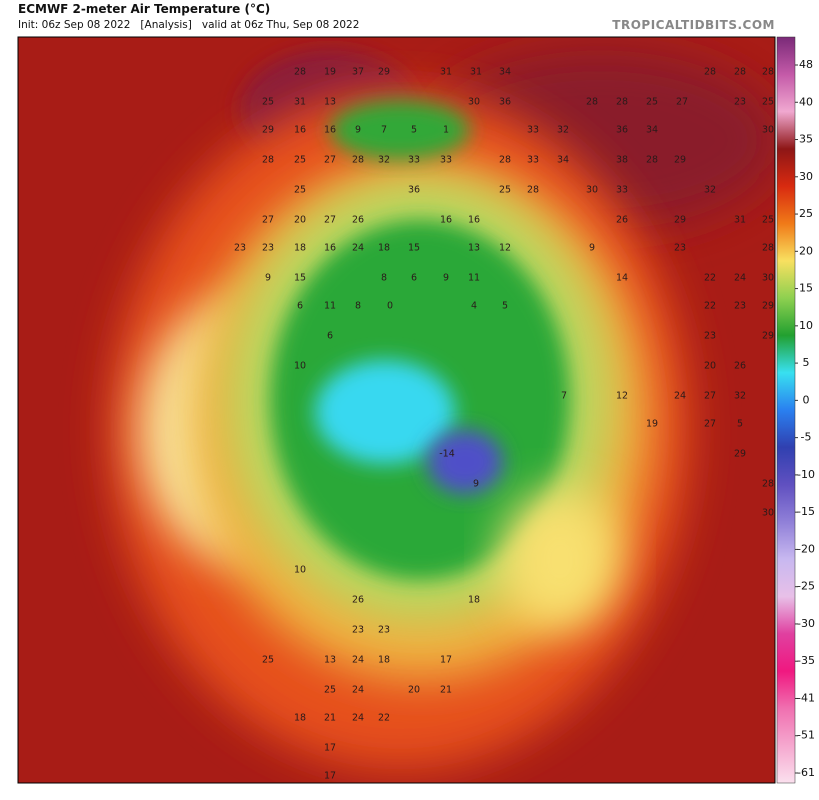 This screenshot has width=819, height=800. What do you see at coordinates (806, 250) in the screenshot?
I see `colorbar-label: 20` at bounding box center [806, 250].